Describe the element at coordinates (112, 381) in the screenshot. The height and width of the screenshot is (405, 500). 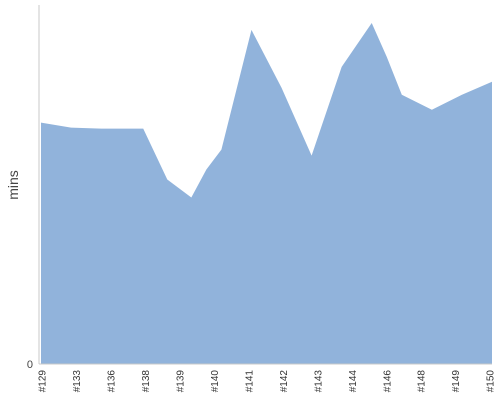
I see `x-tick-label: #136` at that location.